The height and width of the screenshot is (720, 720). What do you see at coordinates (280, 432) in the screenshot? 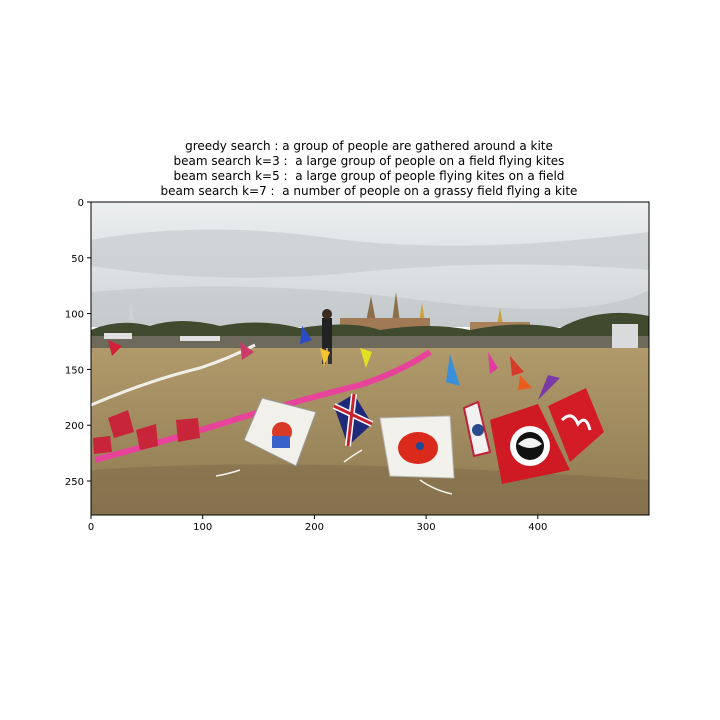
I see `kite-monkey` at bounding box center [280, 432].